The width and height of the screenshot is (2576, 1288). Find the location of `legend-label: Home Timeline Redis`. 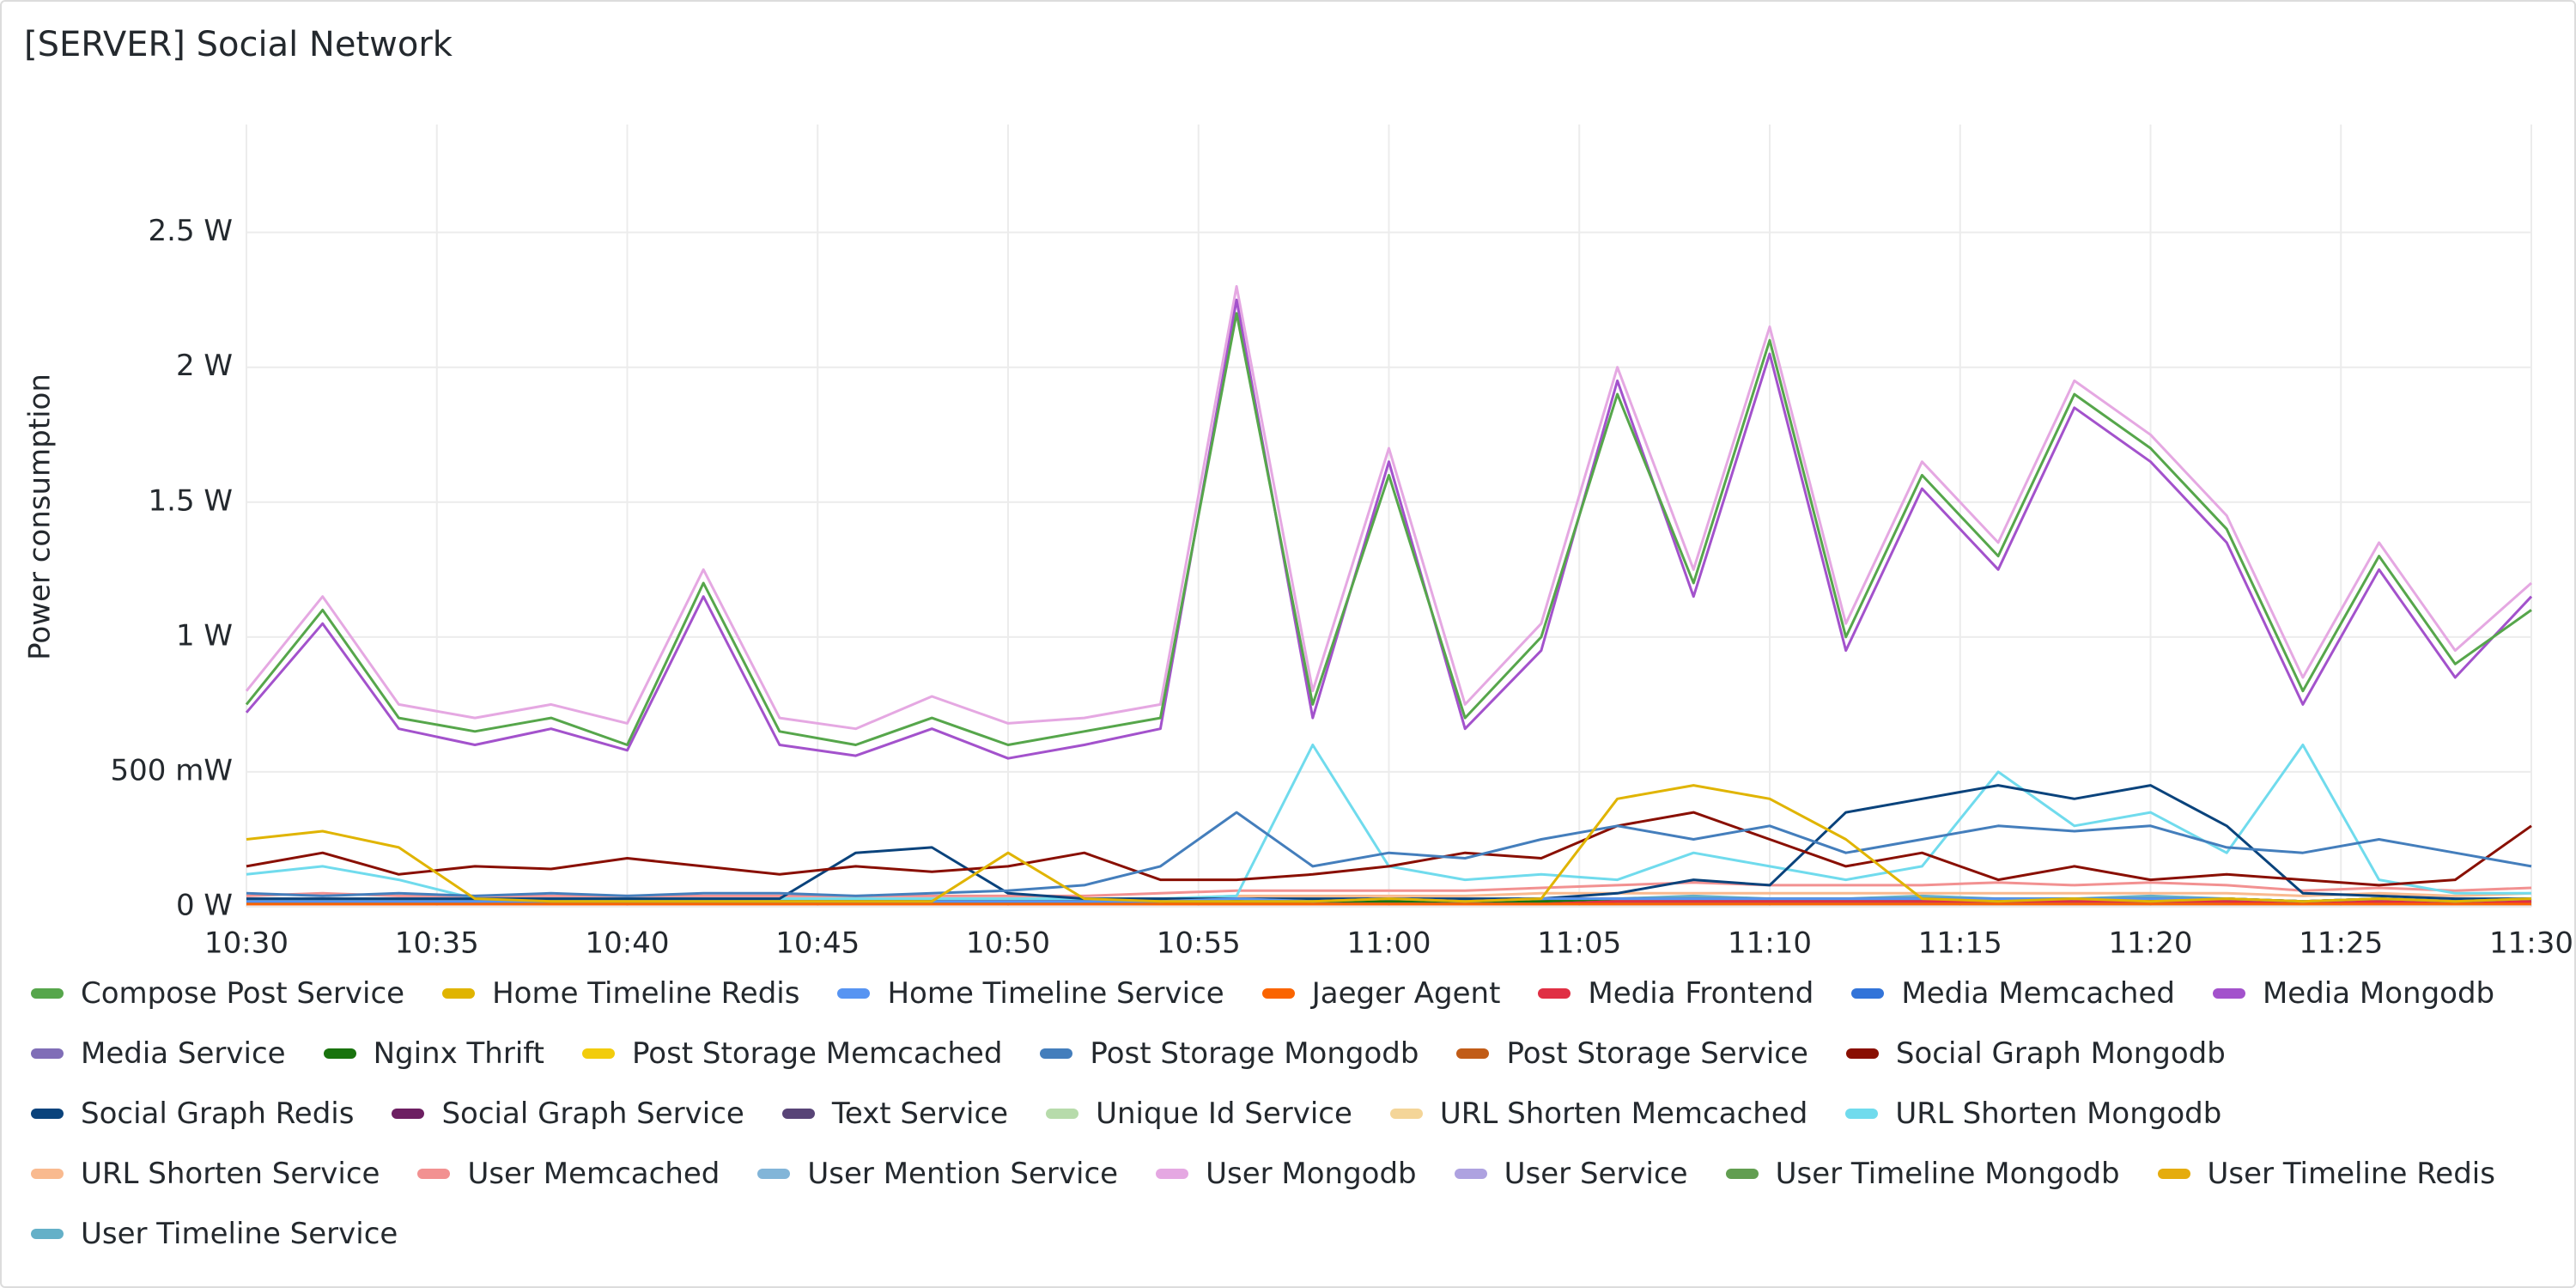

legend-label: Home Timeline Redis is located at coordinates (646, 994).